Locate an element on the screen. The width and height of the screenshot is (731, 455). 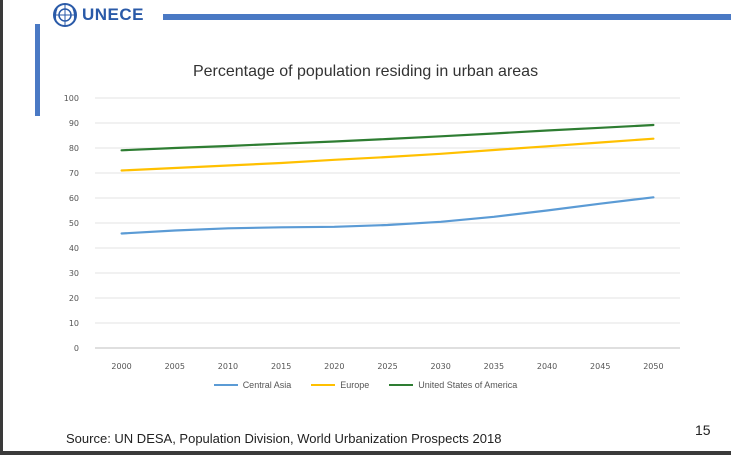
legend-label-usa: United States of America is located at coordinates (468, 385).